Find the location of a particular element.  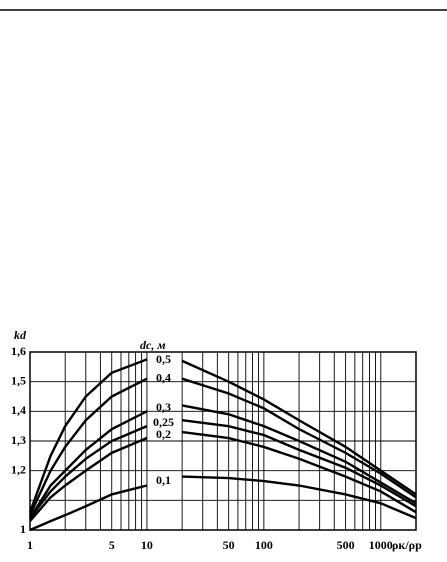

series-label: 0,4 is located at coordinates (163, 377).